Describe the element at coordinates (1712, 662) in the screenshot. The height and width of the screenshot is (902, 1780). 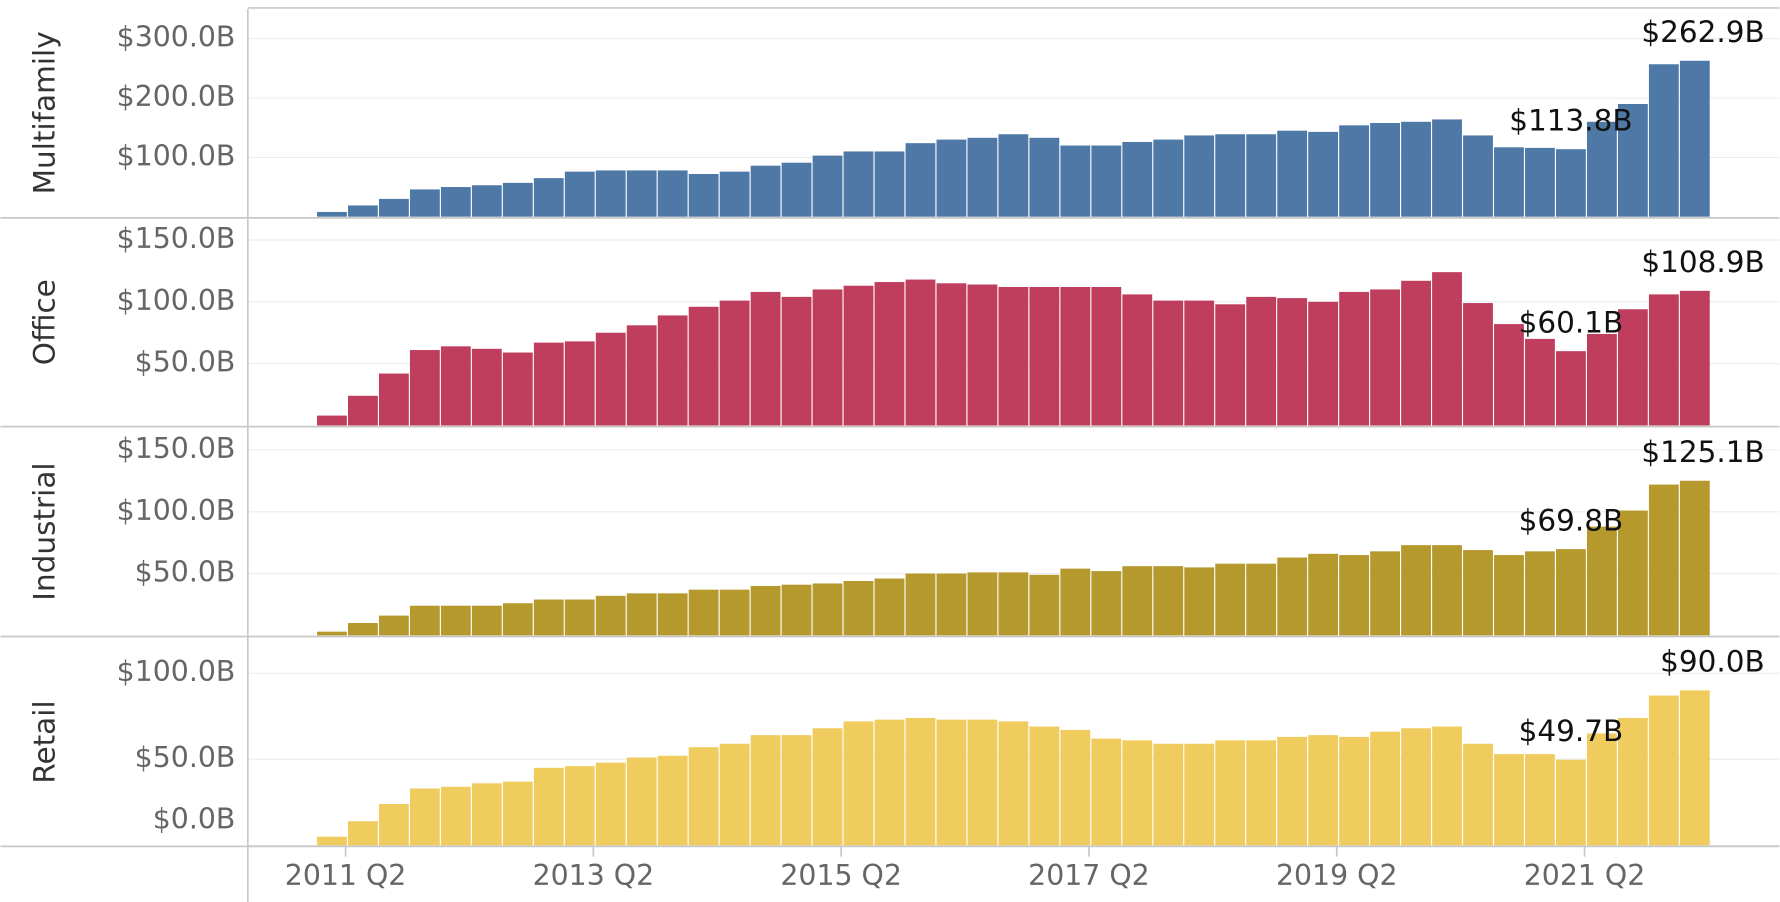
I see `data-label: $90.0B` at that location.